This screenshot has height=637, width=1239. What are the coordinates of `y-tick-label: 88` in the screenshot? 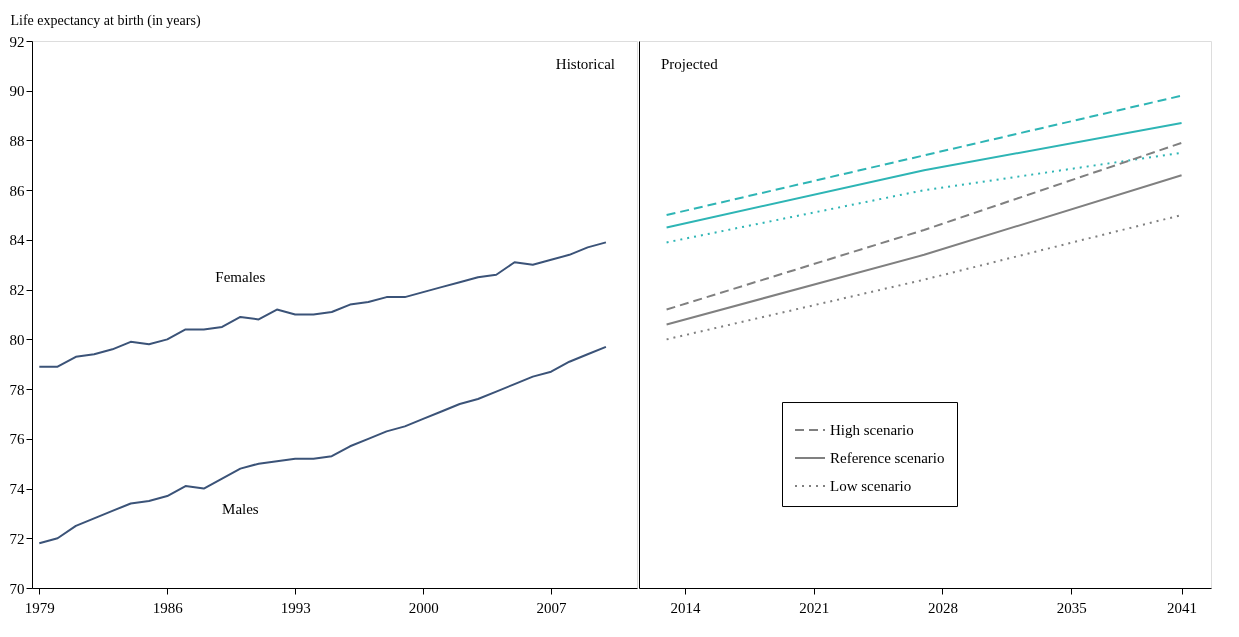 It's located at (17, 140).